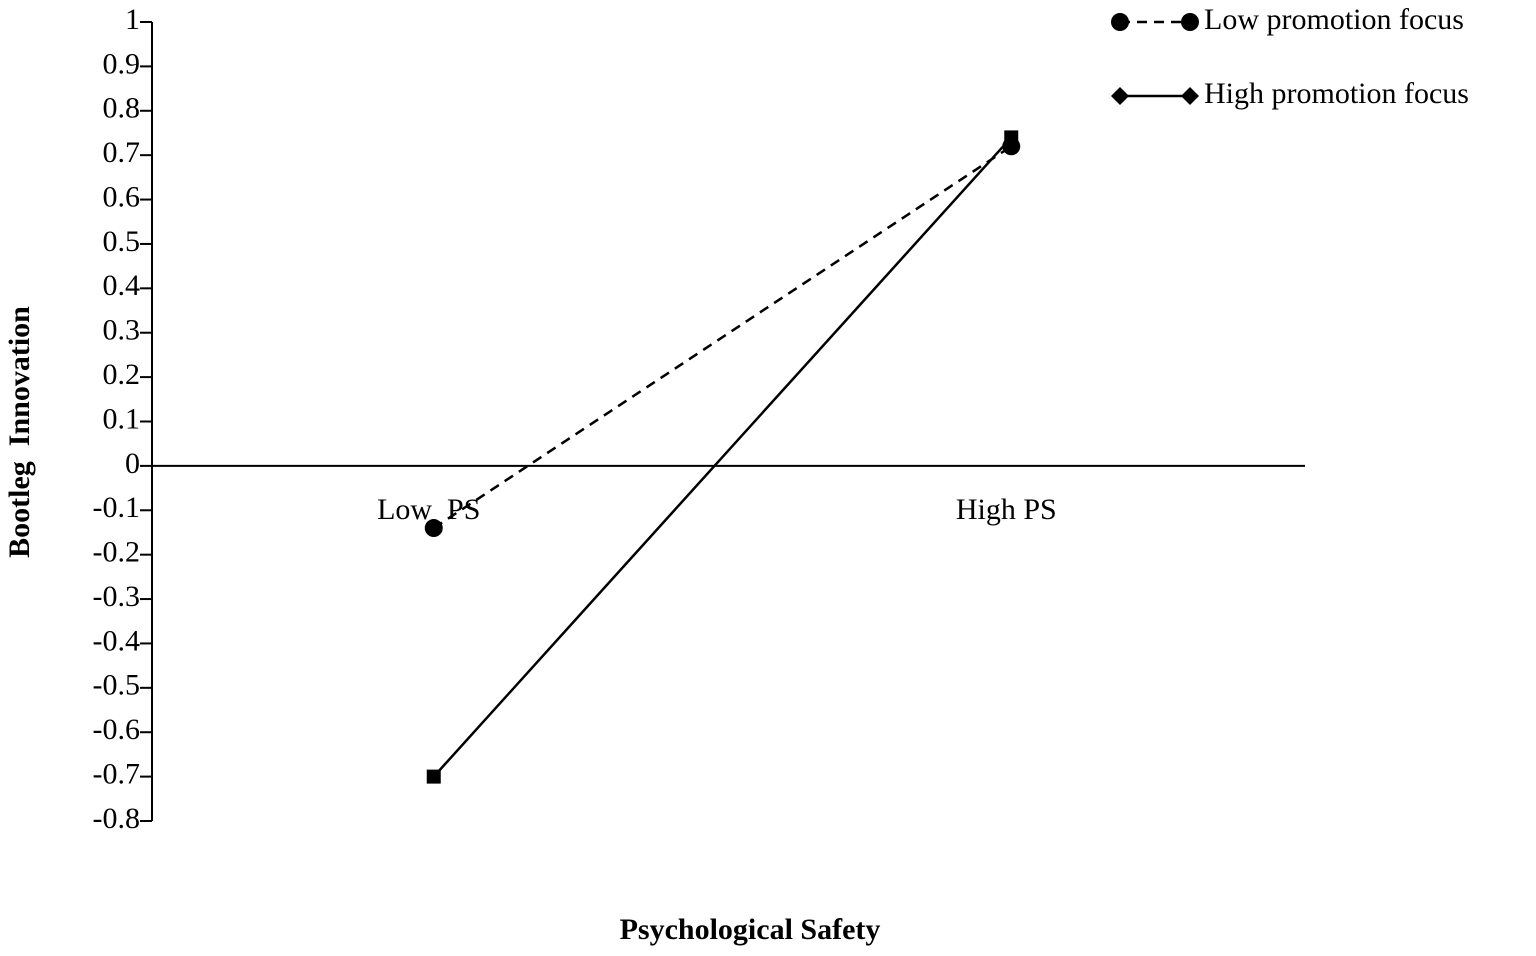  I want to click on y-tick-label: 0.4, so click(122, 285).